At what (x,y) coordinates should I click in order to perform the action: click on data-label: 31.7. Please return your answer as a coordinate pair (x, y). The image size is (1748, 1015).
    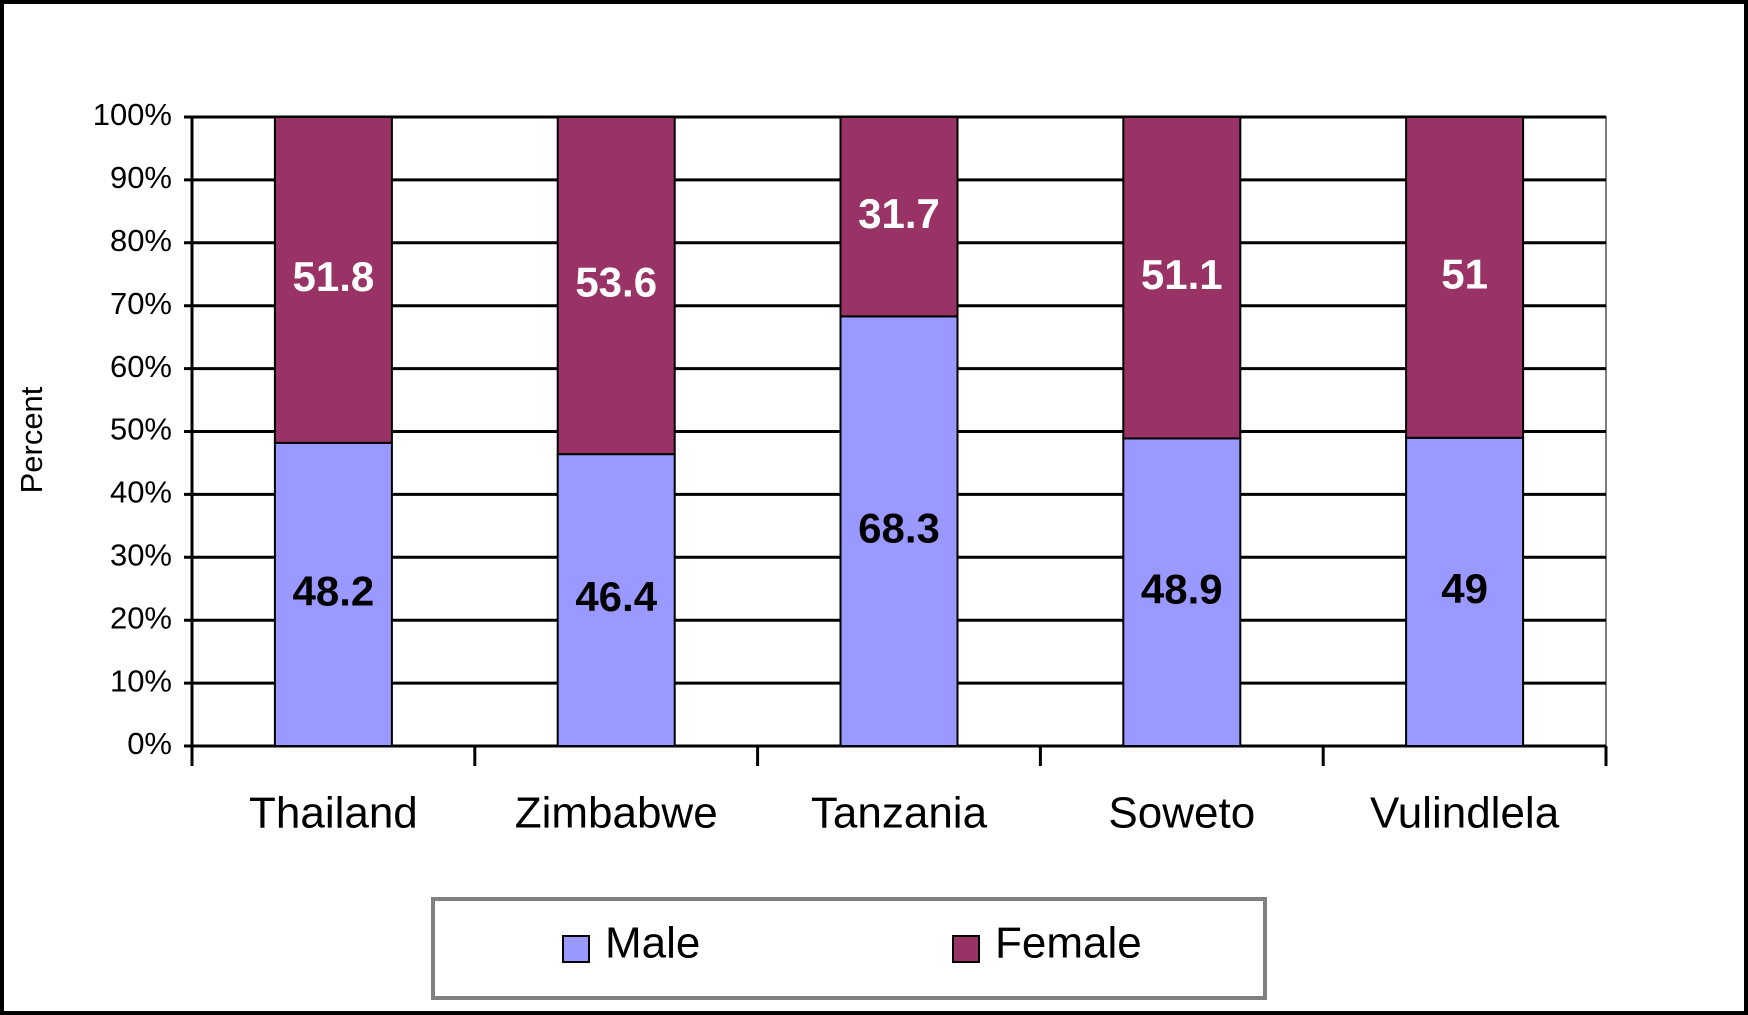
    Looking at the image, I should click on (899, 213).